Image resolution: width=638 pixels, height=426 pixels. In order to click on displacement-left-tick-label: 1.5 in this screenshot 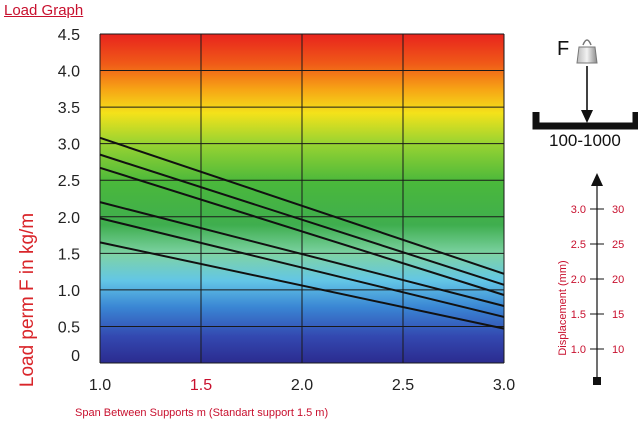, I will do `click(578, 315)`.